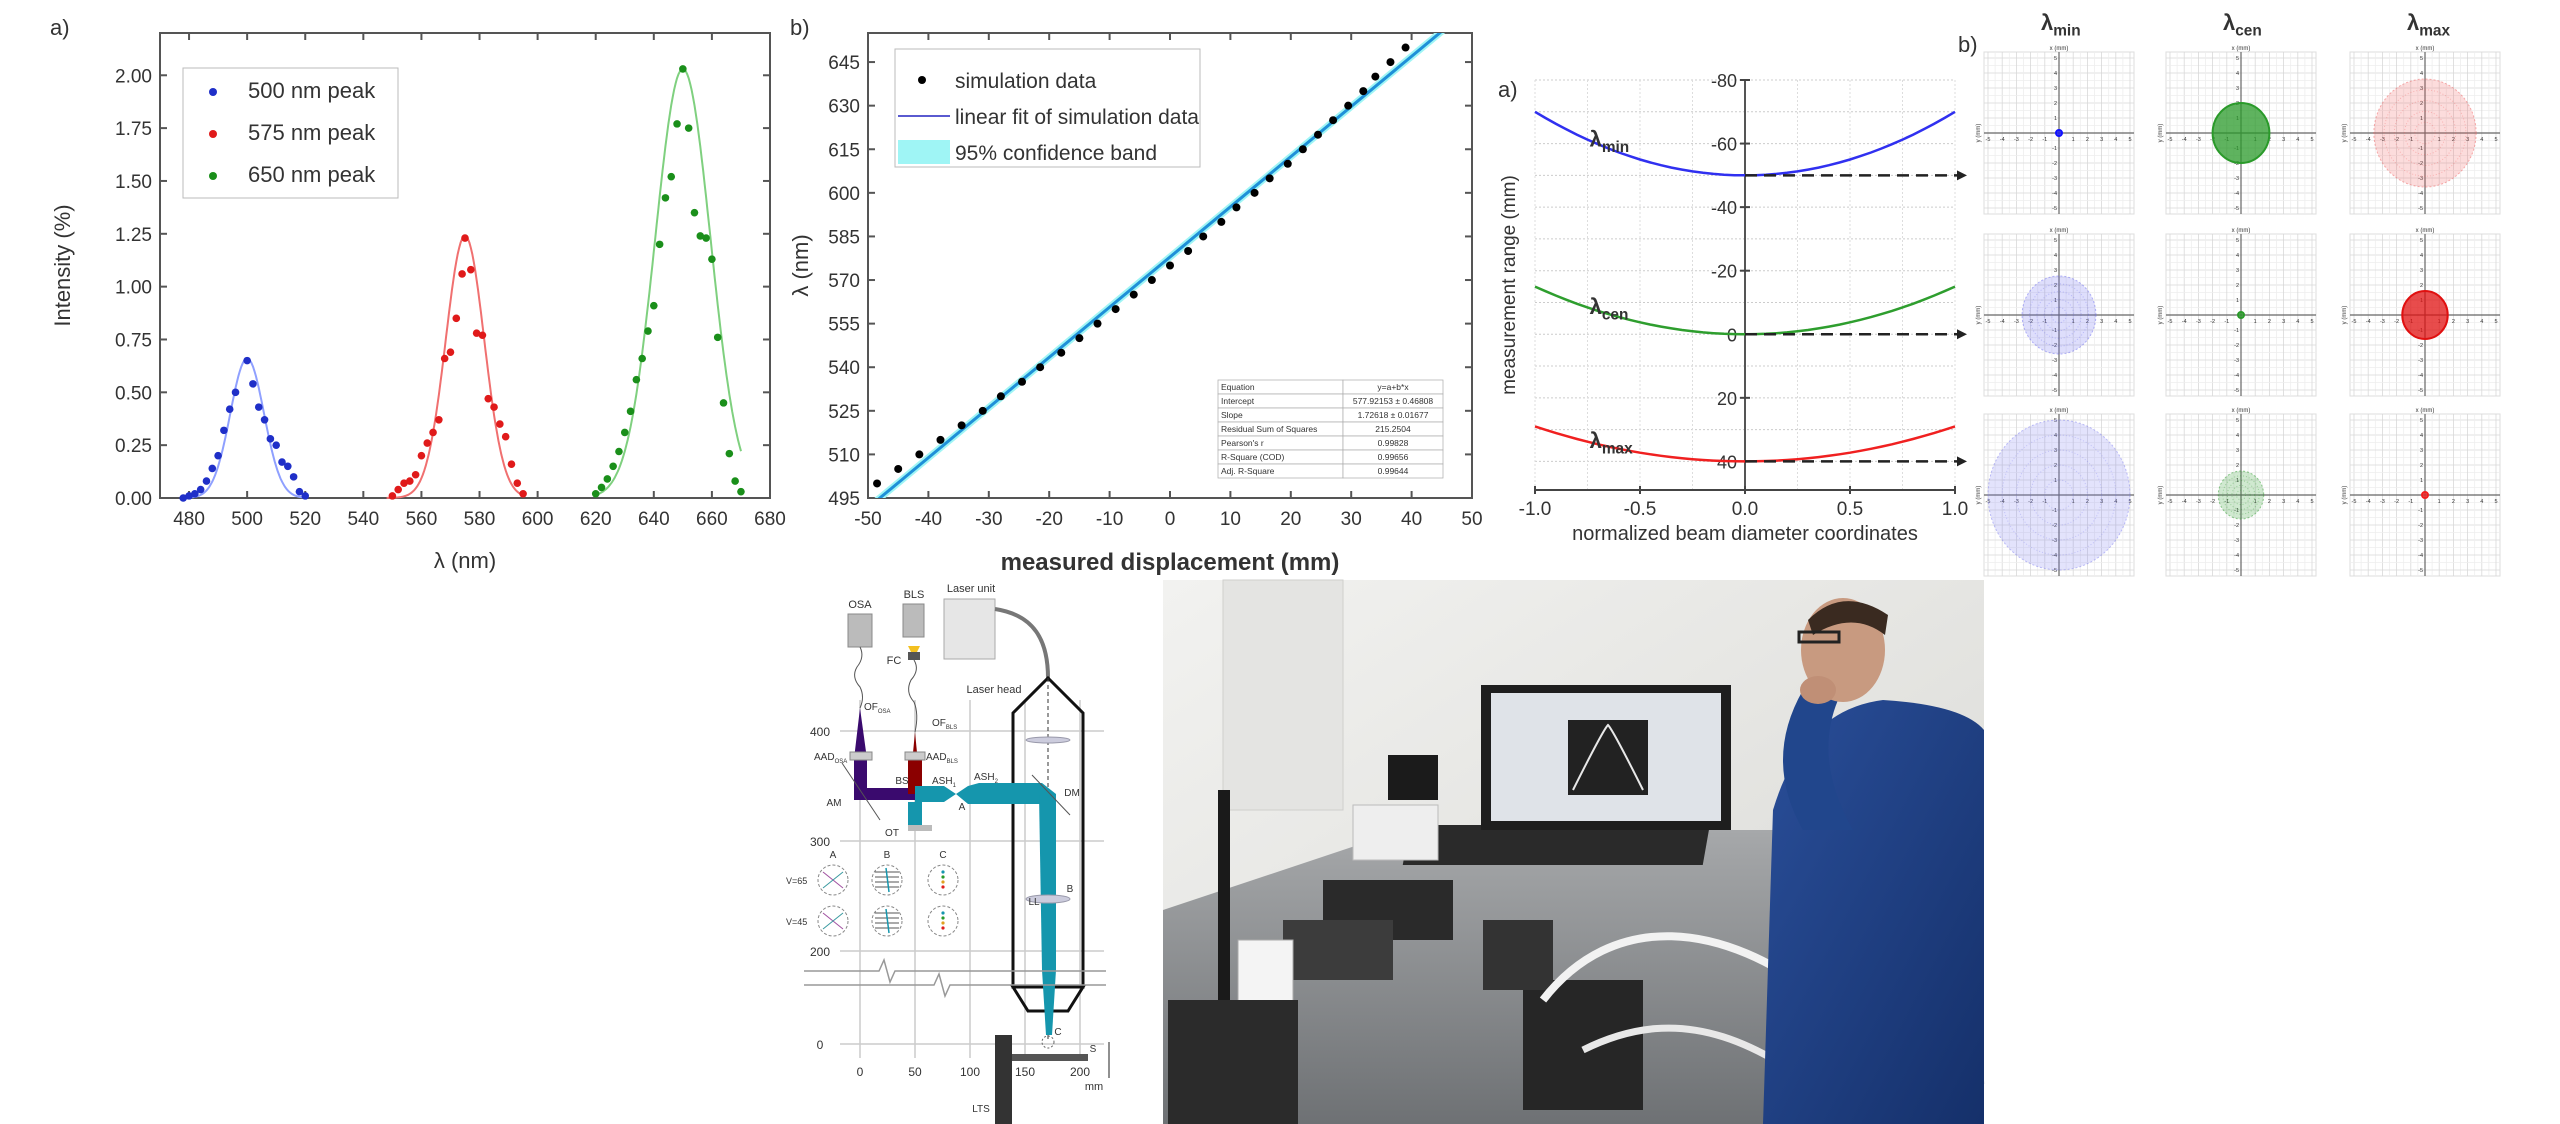  I want to click on y-tick-label: 200, so click(820, 952).